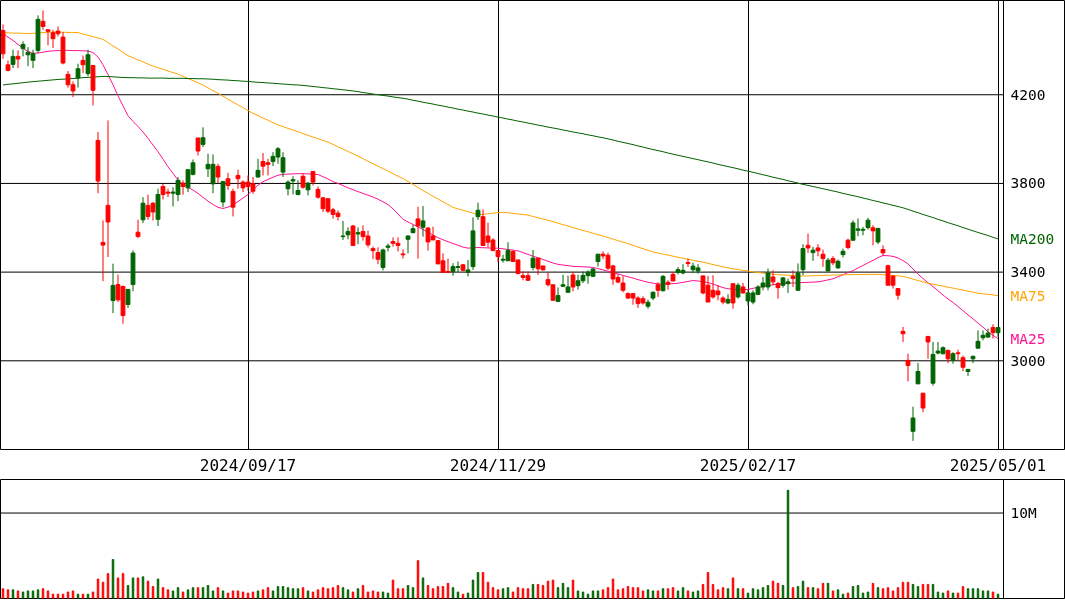 Image resolution: width=1065 pixels, height=600 pixels. What do you see at coordinates (1028, 183) in the screenshot?
I see `y-tick-label: 3800` at bounding box center [1028, 183].